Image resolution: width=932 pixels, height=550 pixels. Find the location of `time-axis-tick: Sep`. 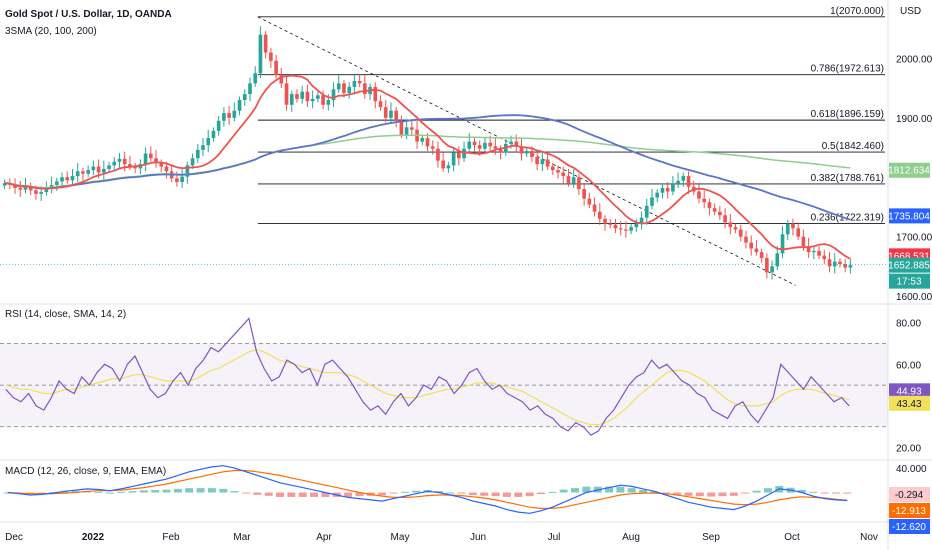

time-axis-tick: Sep is located at coordinates (711, 537).